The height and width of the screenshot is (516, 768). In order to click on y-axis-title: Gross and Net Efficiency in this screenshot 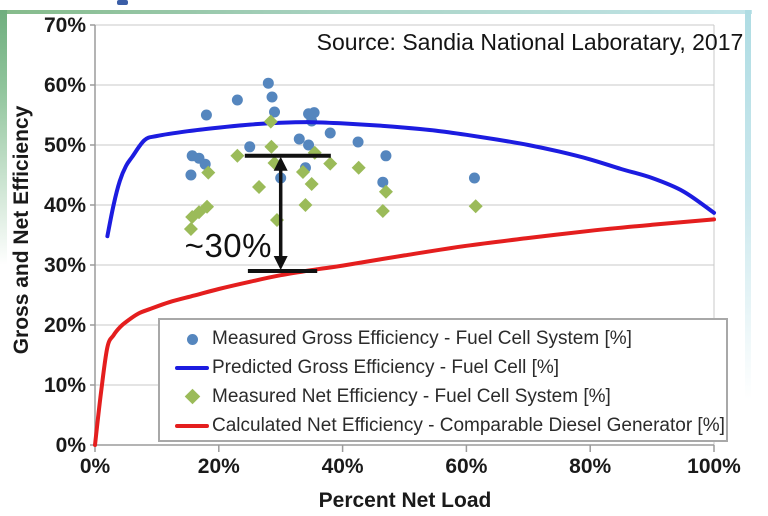, I will do `click(21, 230)`.